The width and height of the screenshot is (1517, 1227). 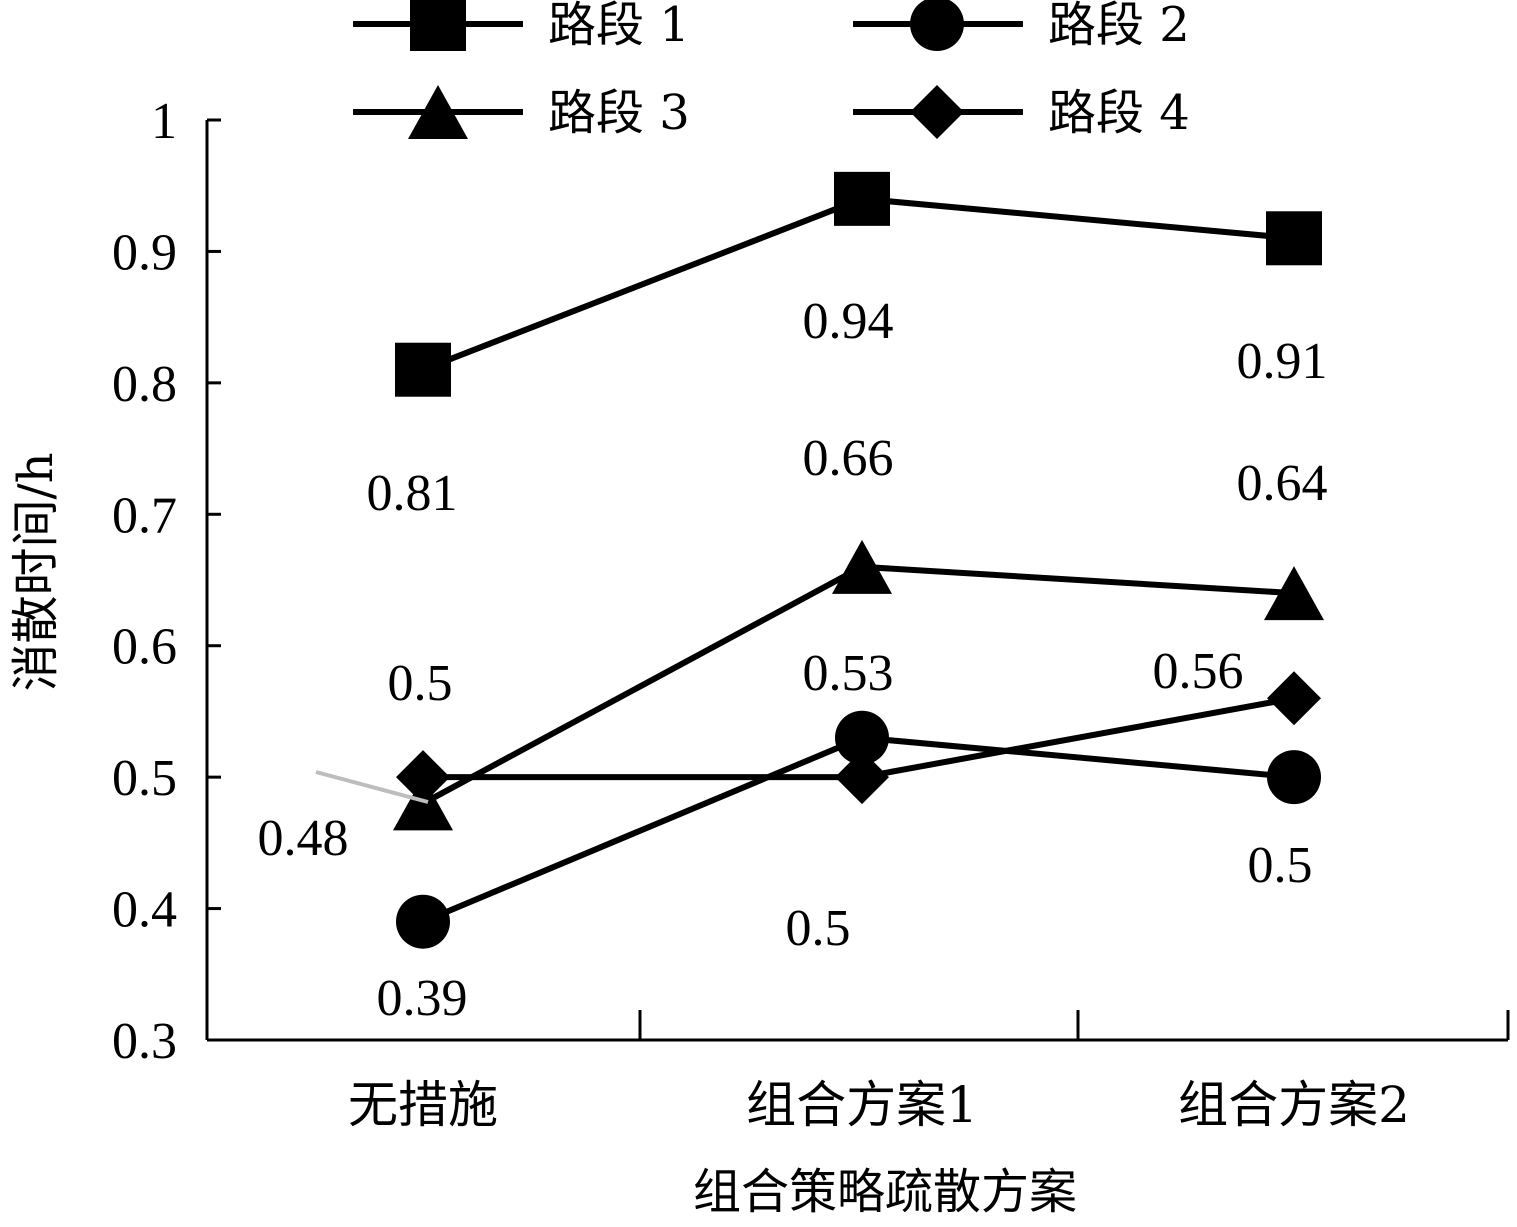 What do you see at coordinates (144, 515) in the screenshot?
I see `y-tick-label: 0.7` at bounding box center [144, 515].